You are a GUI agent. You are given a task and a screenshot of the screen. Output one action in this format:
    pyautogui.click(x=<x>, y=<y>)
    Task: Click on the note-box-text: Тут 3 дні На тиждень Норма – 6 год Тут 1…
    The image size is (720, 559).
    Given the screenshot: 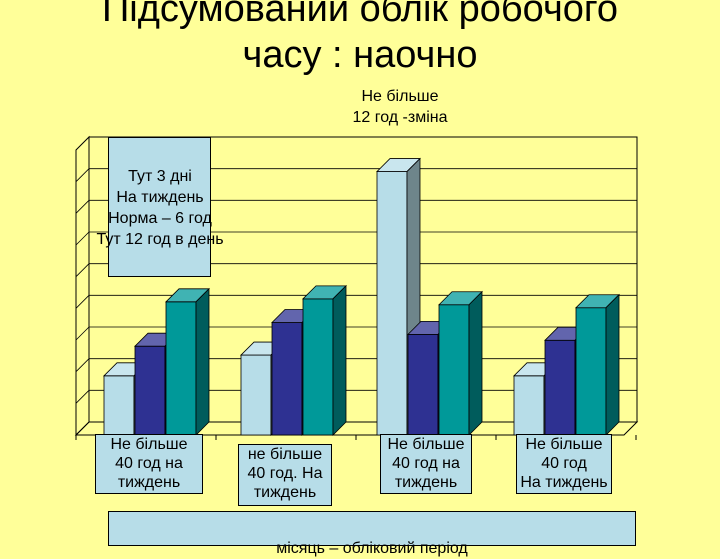 What is the action you would take?
    pyautogui.click(x=160, y=208)
    